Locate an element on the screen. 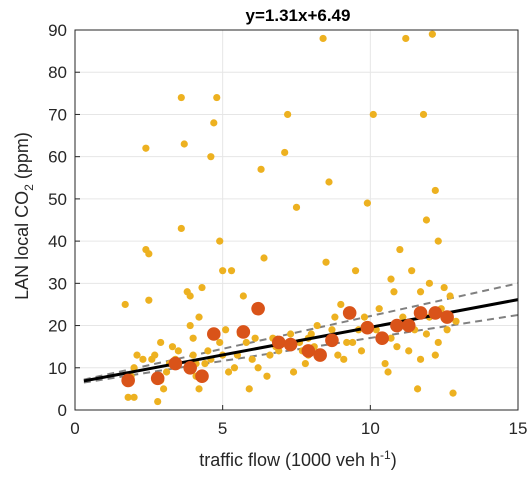 The image size is (531, 481). y-tick-label: 90 is located at coordinates (57, 30).